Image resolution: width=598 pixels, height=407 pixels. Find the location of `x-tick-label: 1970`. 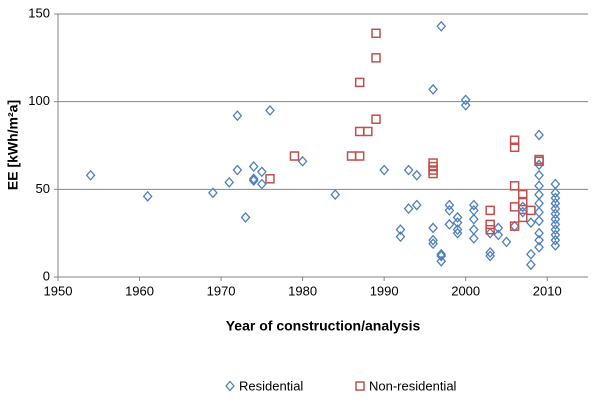

x-tick-label: 1970 is located at coordinates (221, 290).